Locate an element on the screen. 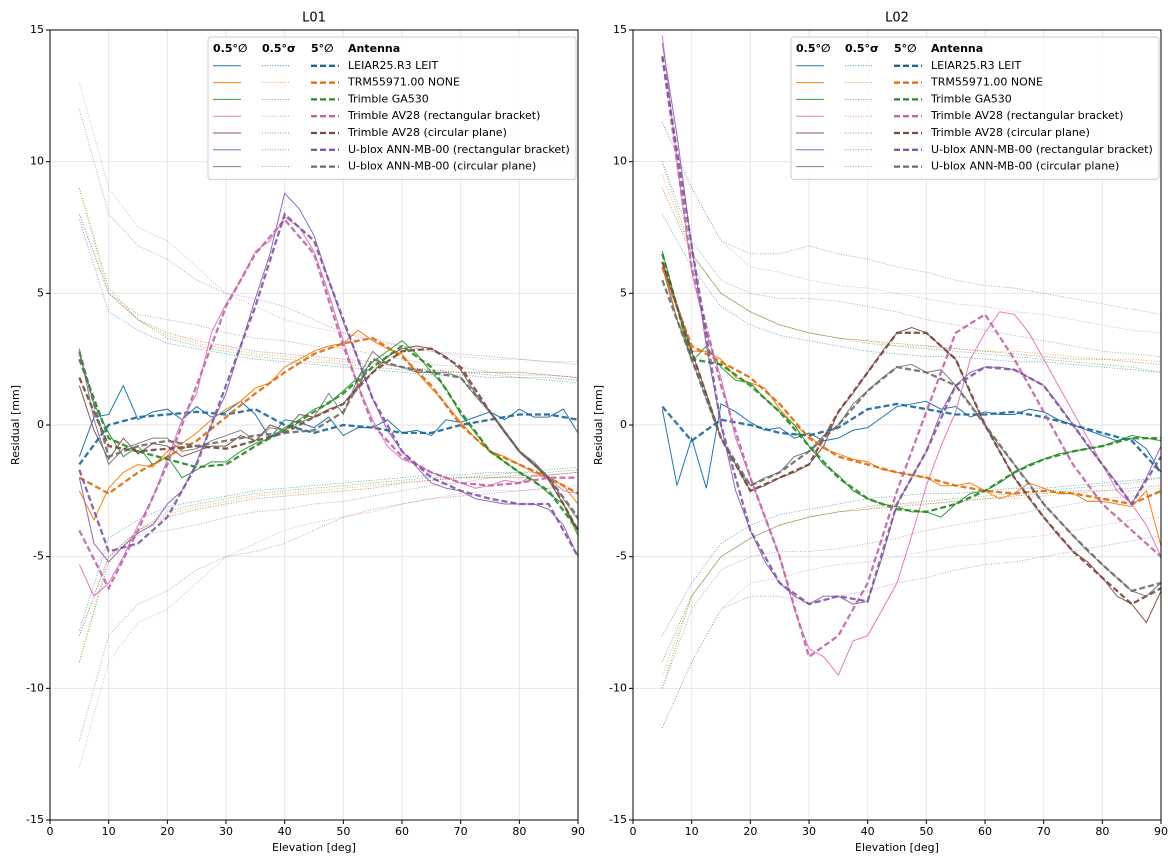 The image size is (1168, 856). y-tick-label: -5 is located at coordinates (621, 556).